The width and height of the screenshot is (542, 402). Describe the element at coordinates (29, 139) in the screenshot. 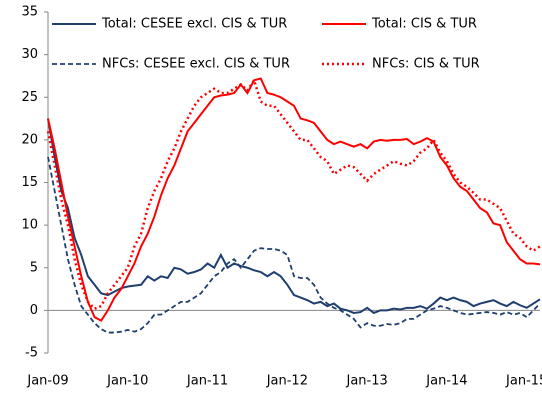

I see `y-tick-label: 20` at that location.